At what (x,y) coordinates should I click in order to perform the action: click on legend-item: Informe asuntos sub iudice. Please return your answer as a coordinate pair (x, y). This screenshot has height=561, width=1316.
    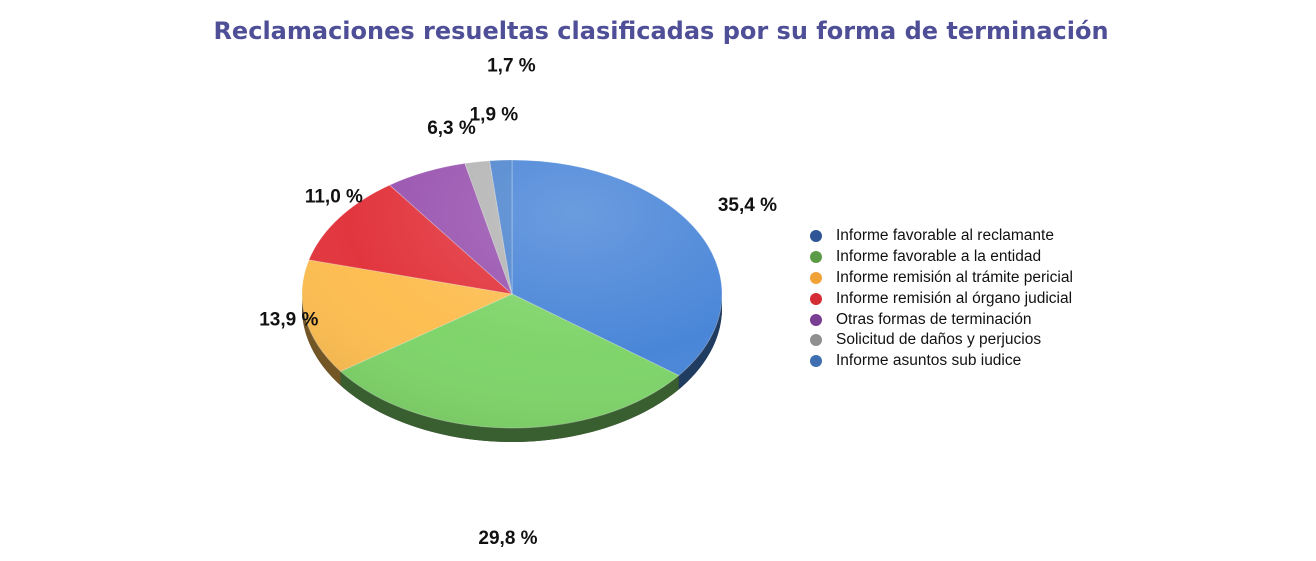
    Looking at the image, I should click on (941, 361).